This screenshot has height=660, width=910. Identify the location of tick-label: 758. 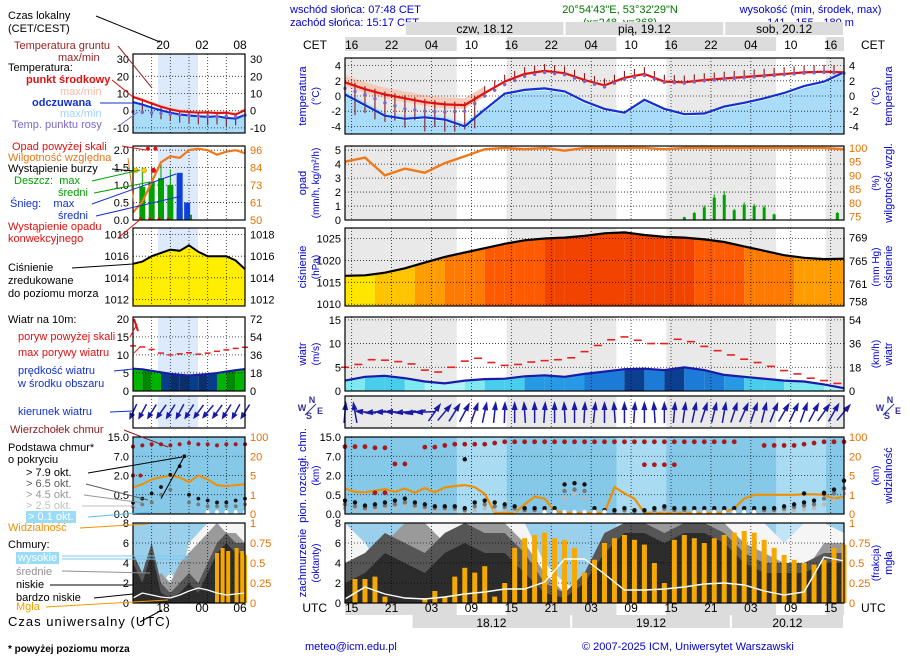
(858, 303).